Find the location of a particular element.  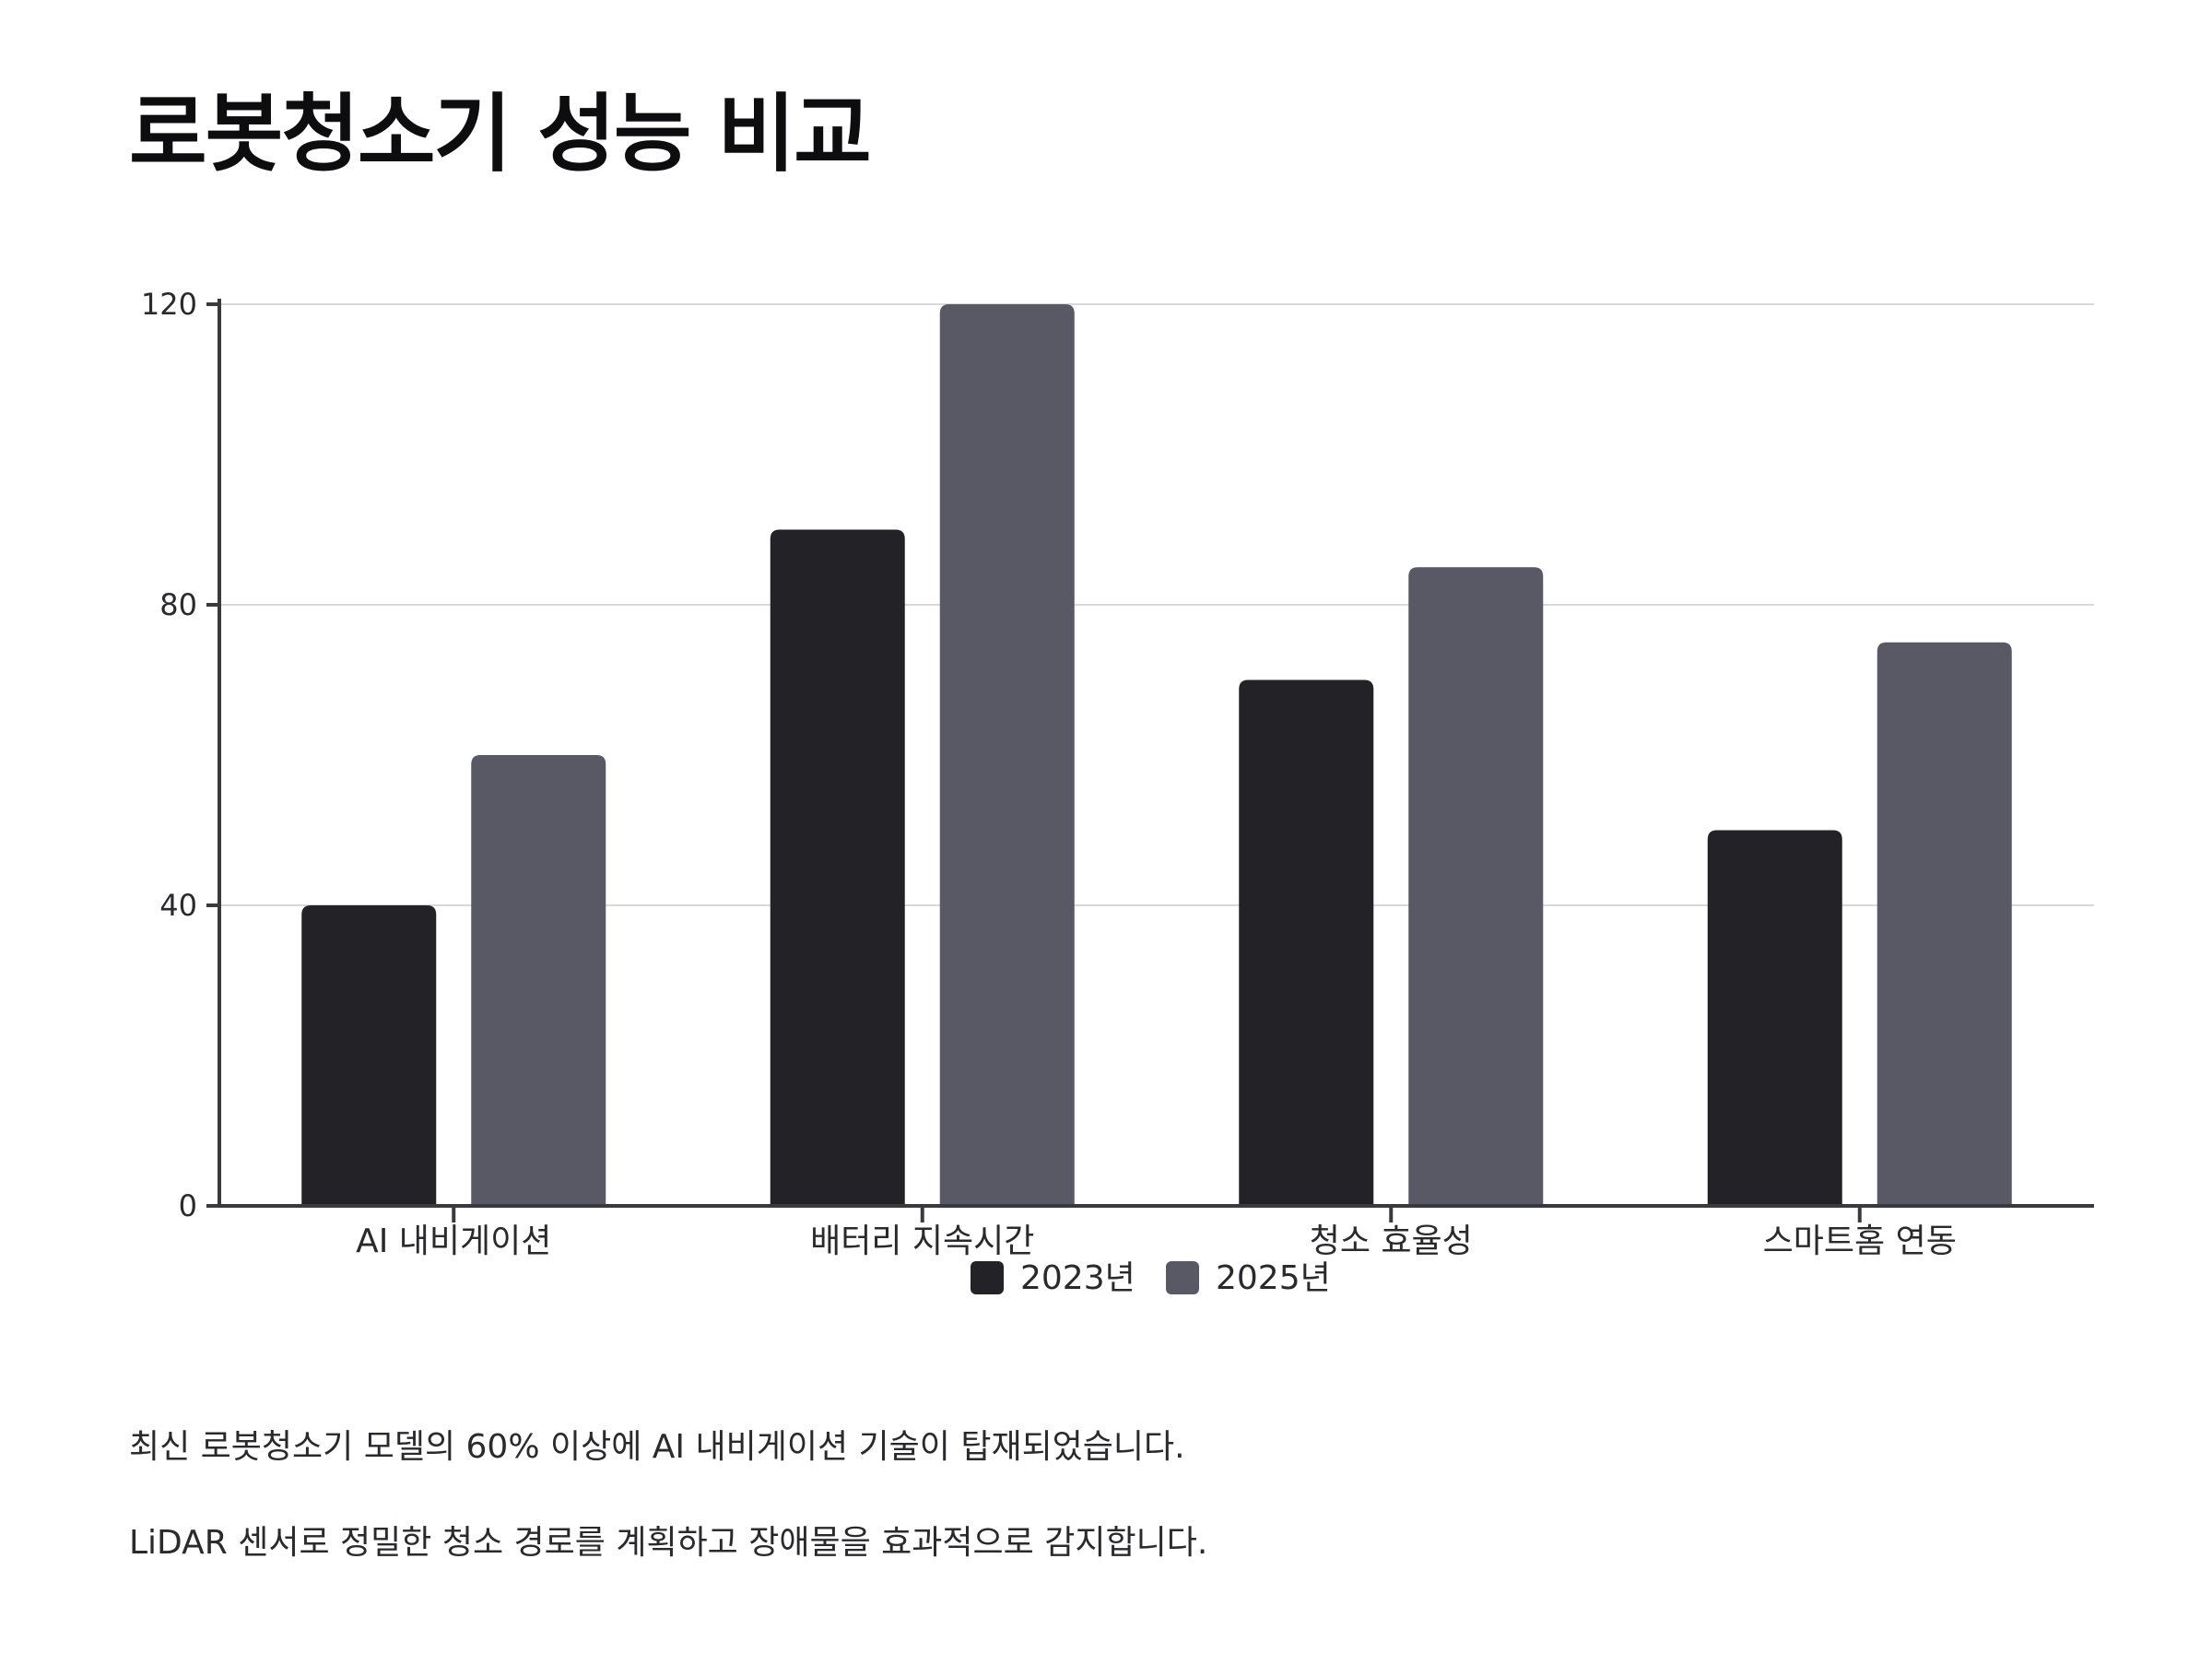

legend-label: 2023년 is located at coordinates (1077, 1278).